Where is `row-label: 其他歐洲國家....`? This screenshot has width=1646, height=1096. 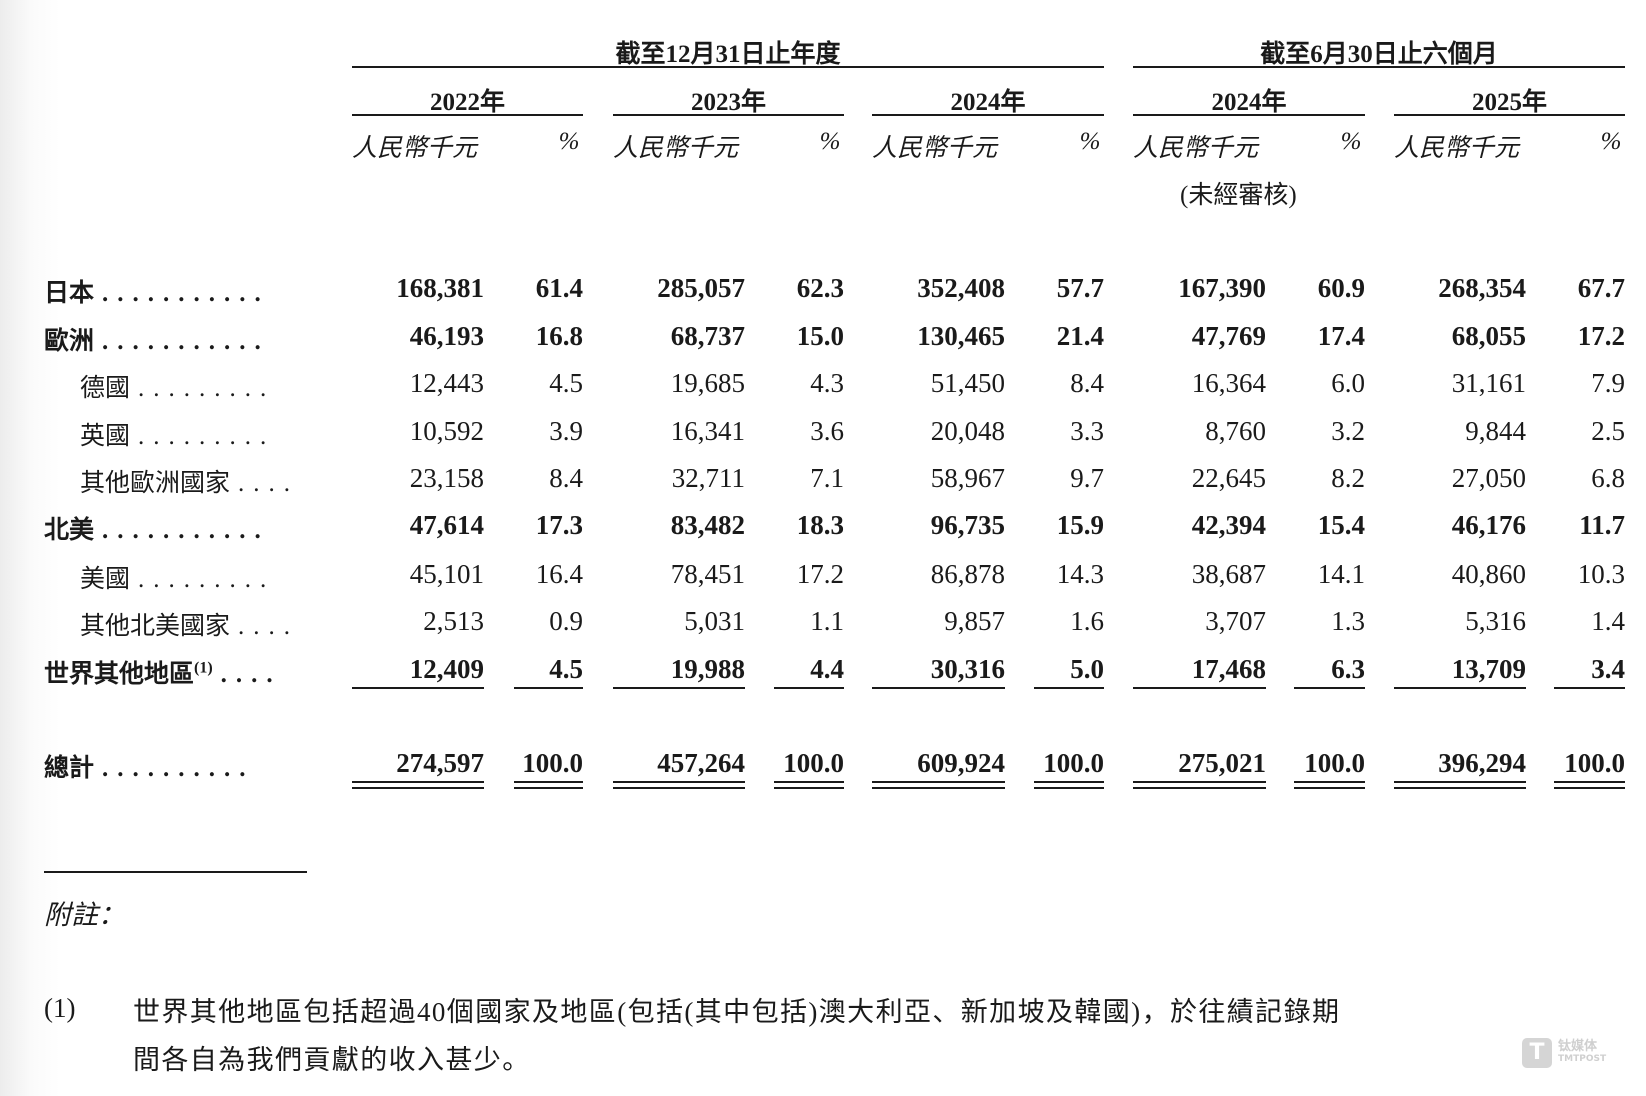
row-label: 其他歐洲國家.... is located at coordinates (189, 481).